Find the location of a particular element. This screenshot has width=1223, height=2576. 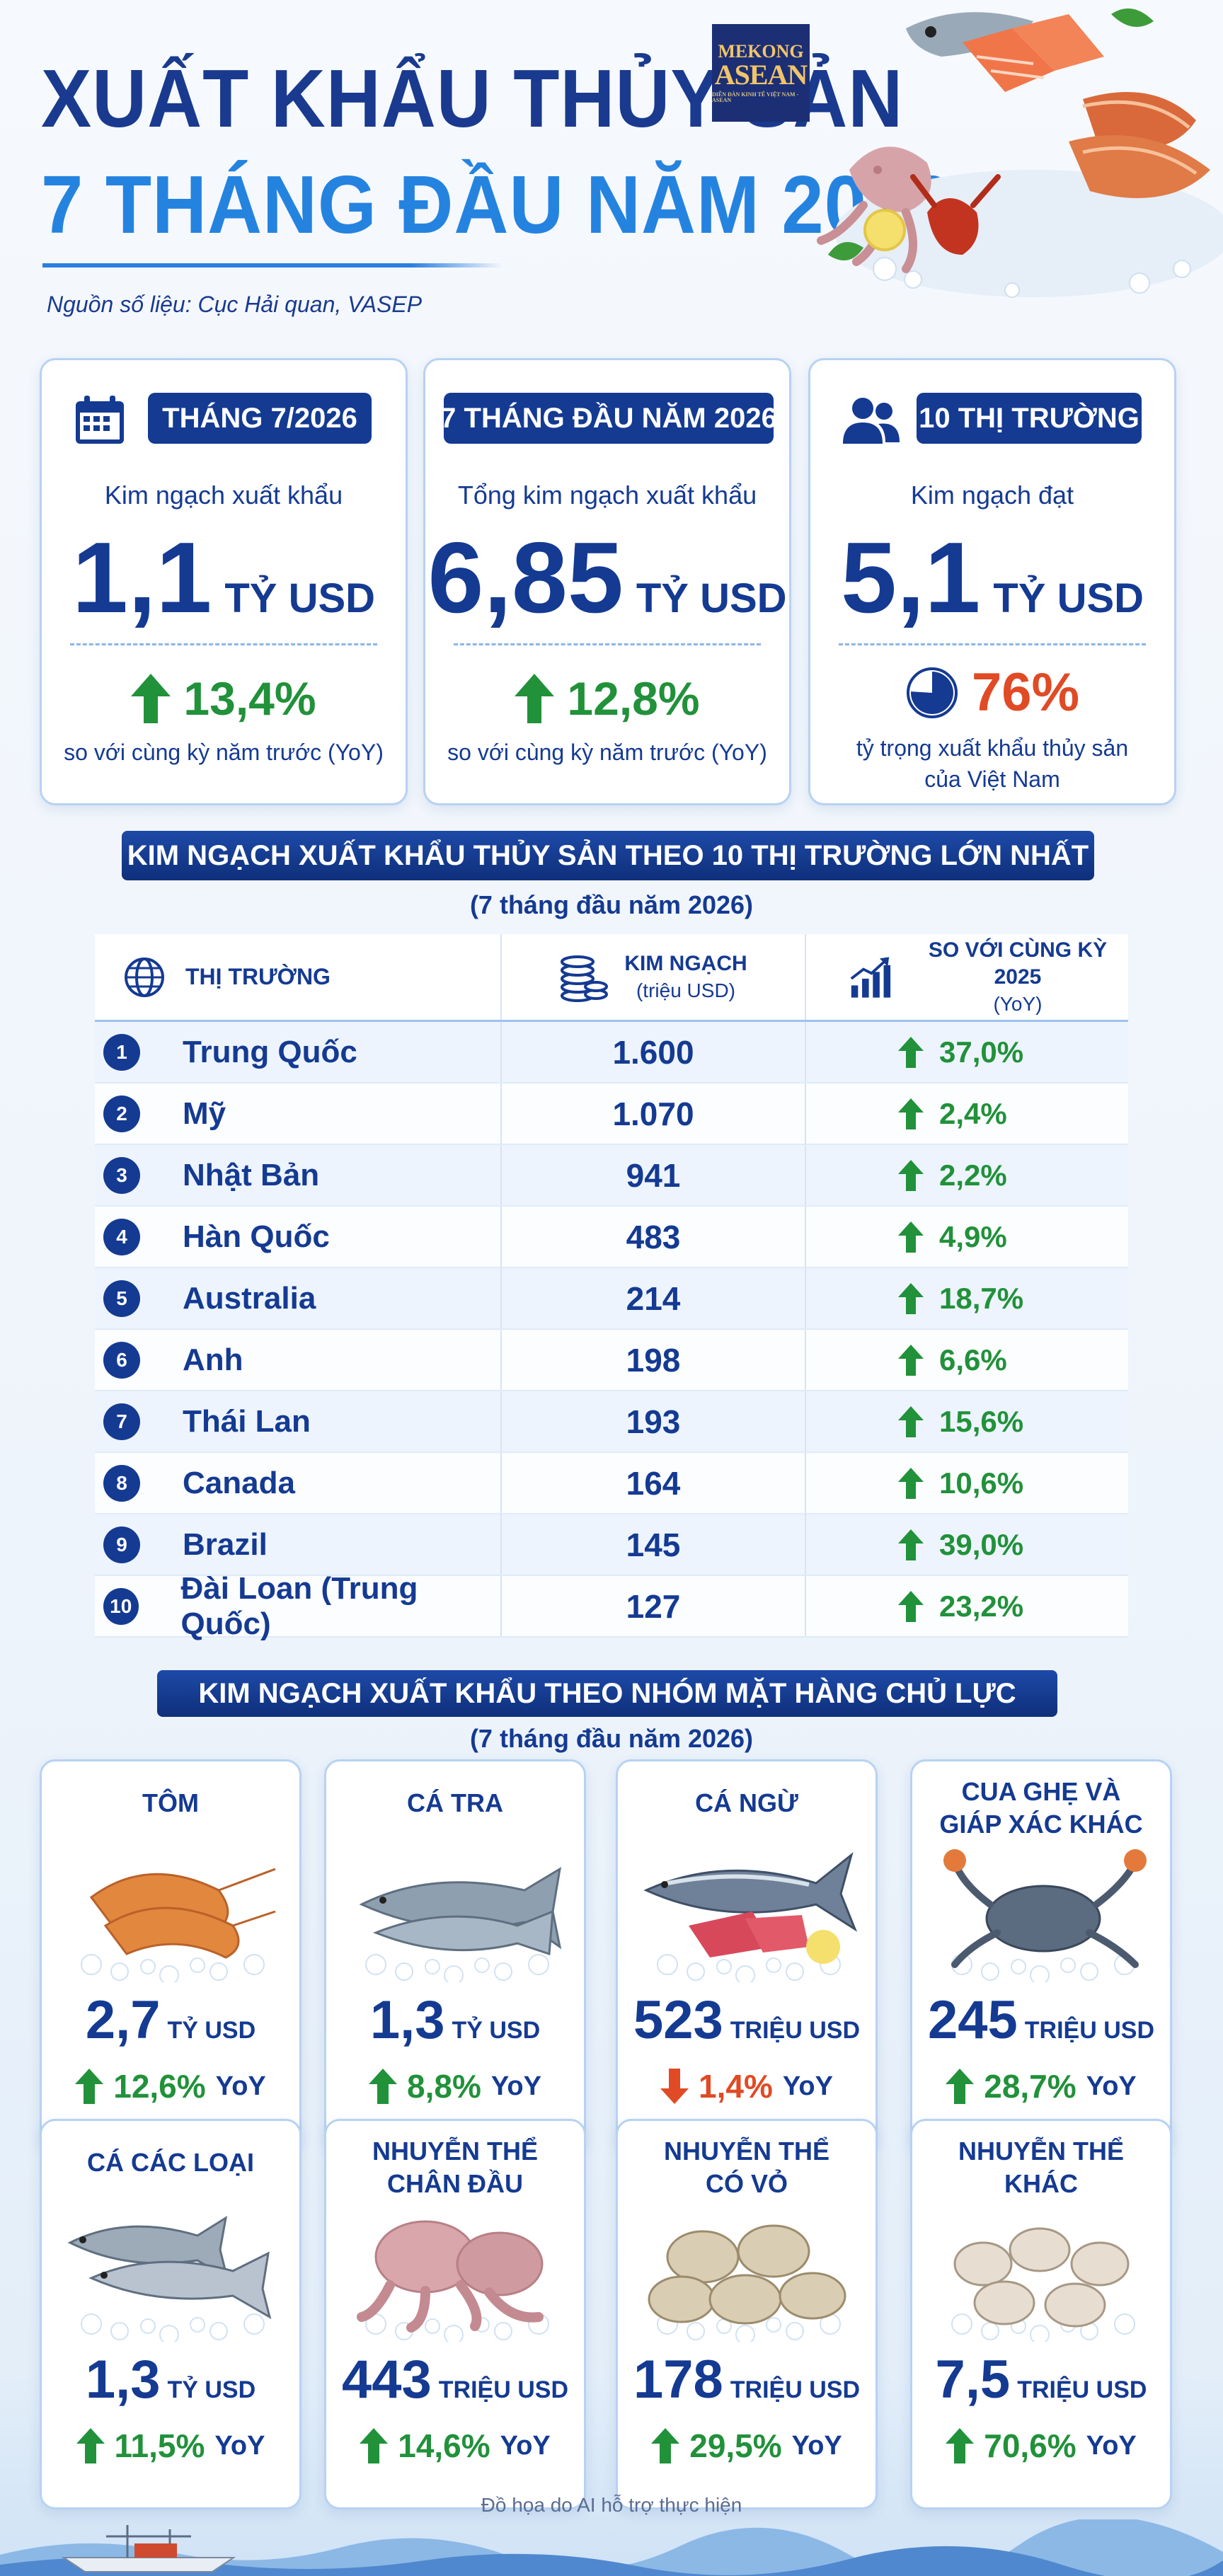

stat-yoy-note: so với cùng kỳ năm trước (YoY) is located at coordinates (607, 753).